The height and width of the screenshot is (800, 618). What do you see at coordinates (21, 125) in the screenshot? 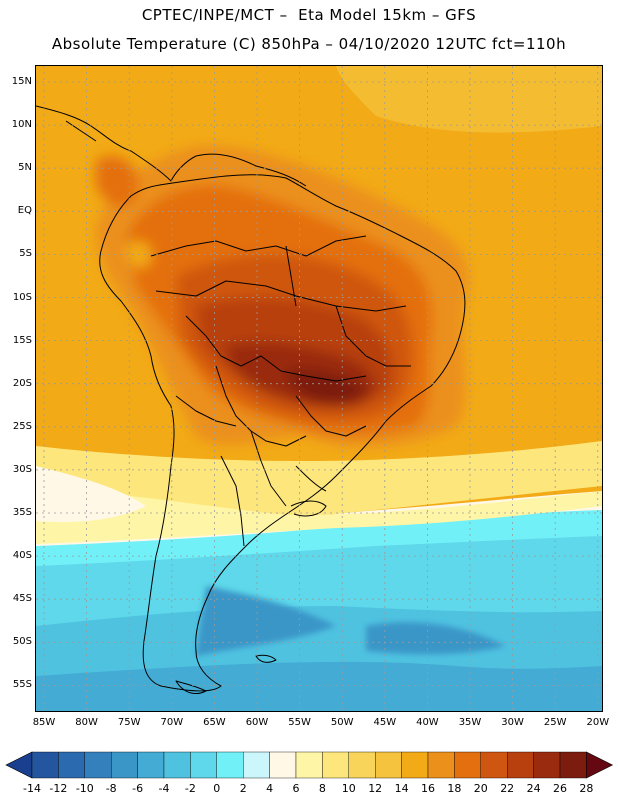
I see `lat-tick-label: 10N` at bounding box center [21, 125].